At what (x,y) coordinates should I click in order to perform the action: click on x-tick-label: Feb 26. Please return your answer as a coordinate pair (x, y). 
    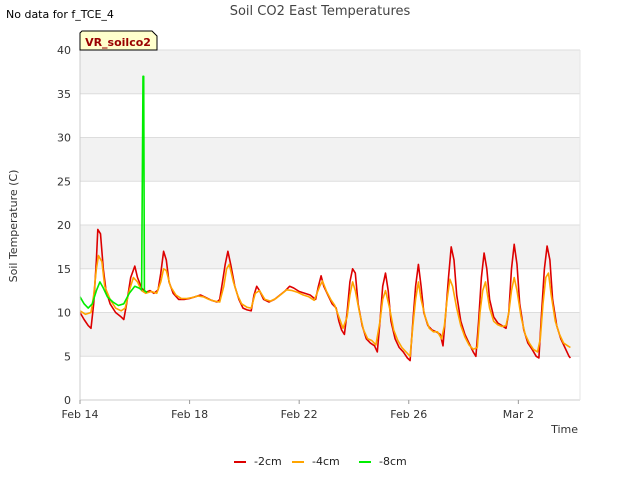
    Looking at the image, I should click on (408, 414).